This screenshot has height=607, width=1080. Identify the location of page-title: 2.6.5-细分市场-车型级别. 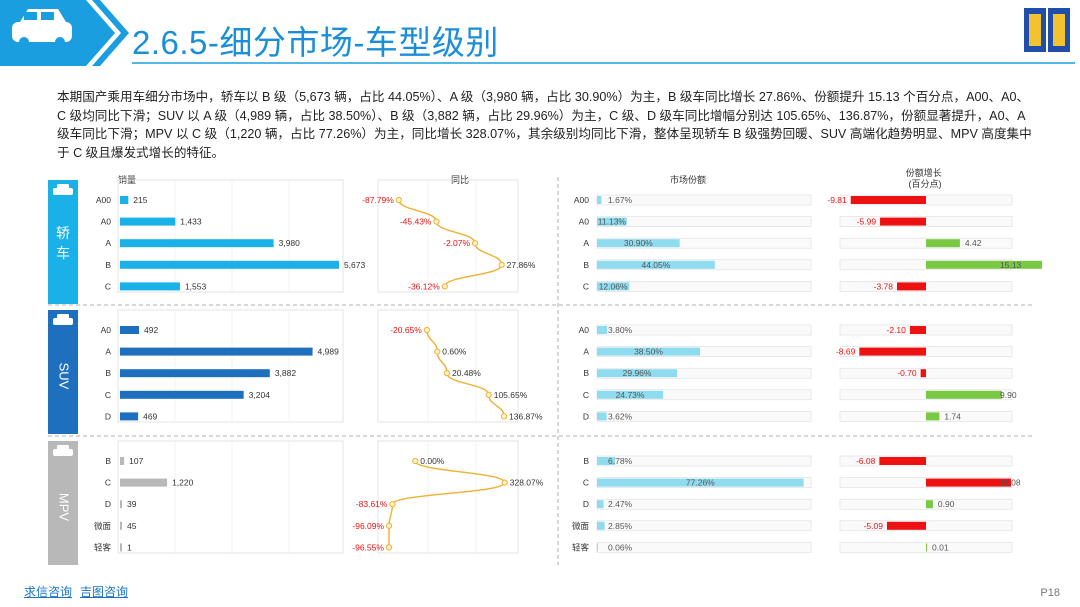
(315, 42).